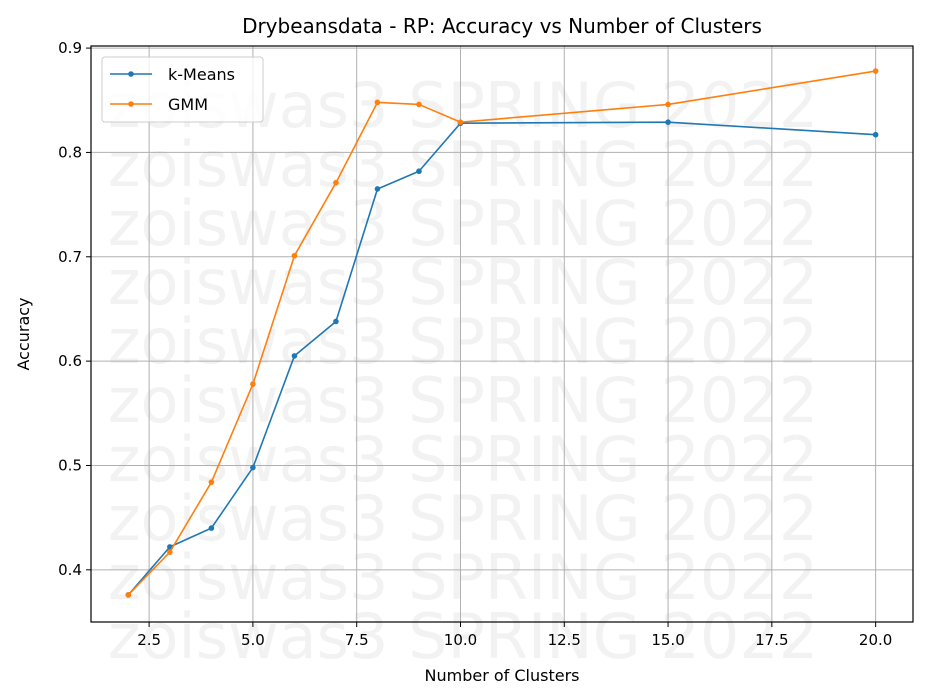  Describe the element at coordinates (70, 361) in the screenshot. I see `y-tick-label: 0.6` at that location.